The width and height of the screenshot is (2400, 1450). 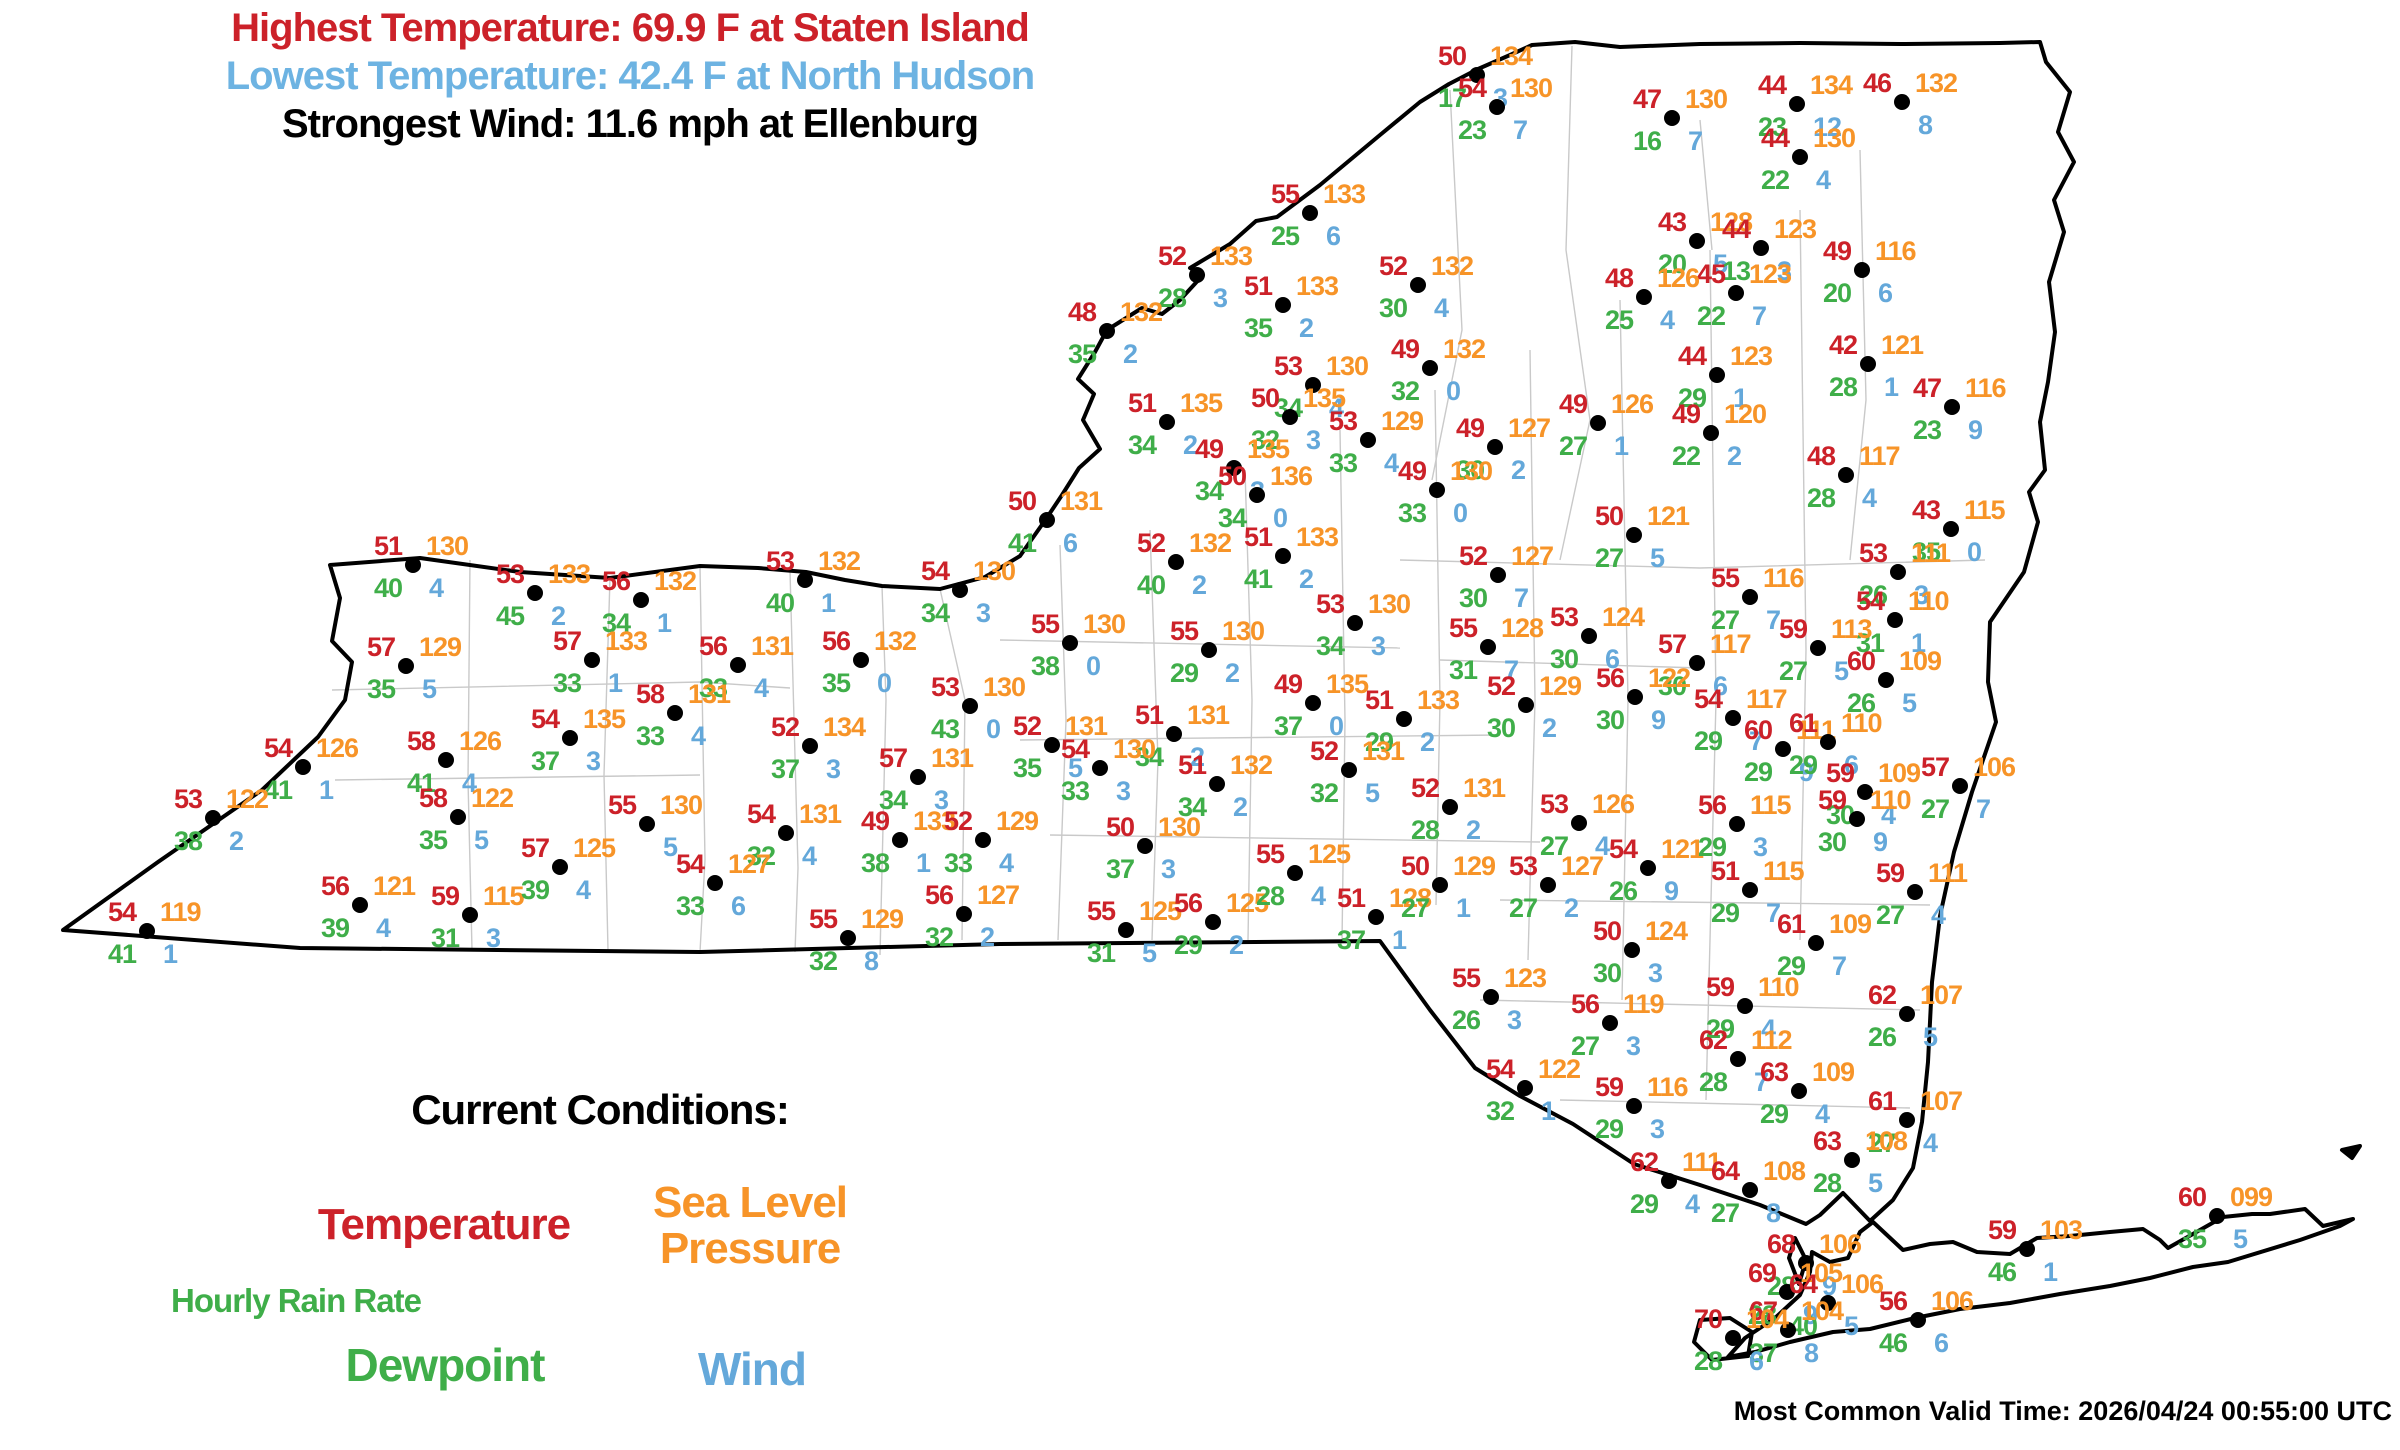 I want to click on station-pressure: 125, so click(x=594, y=848).